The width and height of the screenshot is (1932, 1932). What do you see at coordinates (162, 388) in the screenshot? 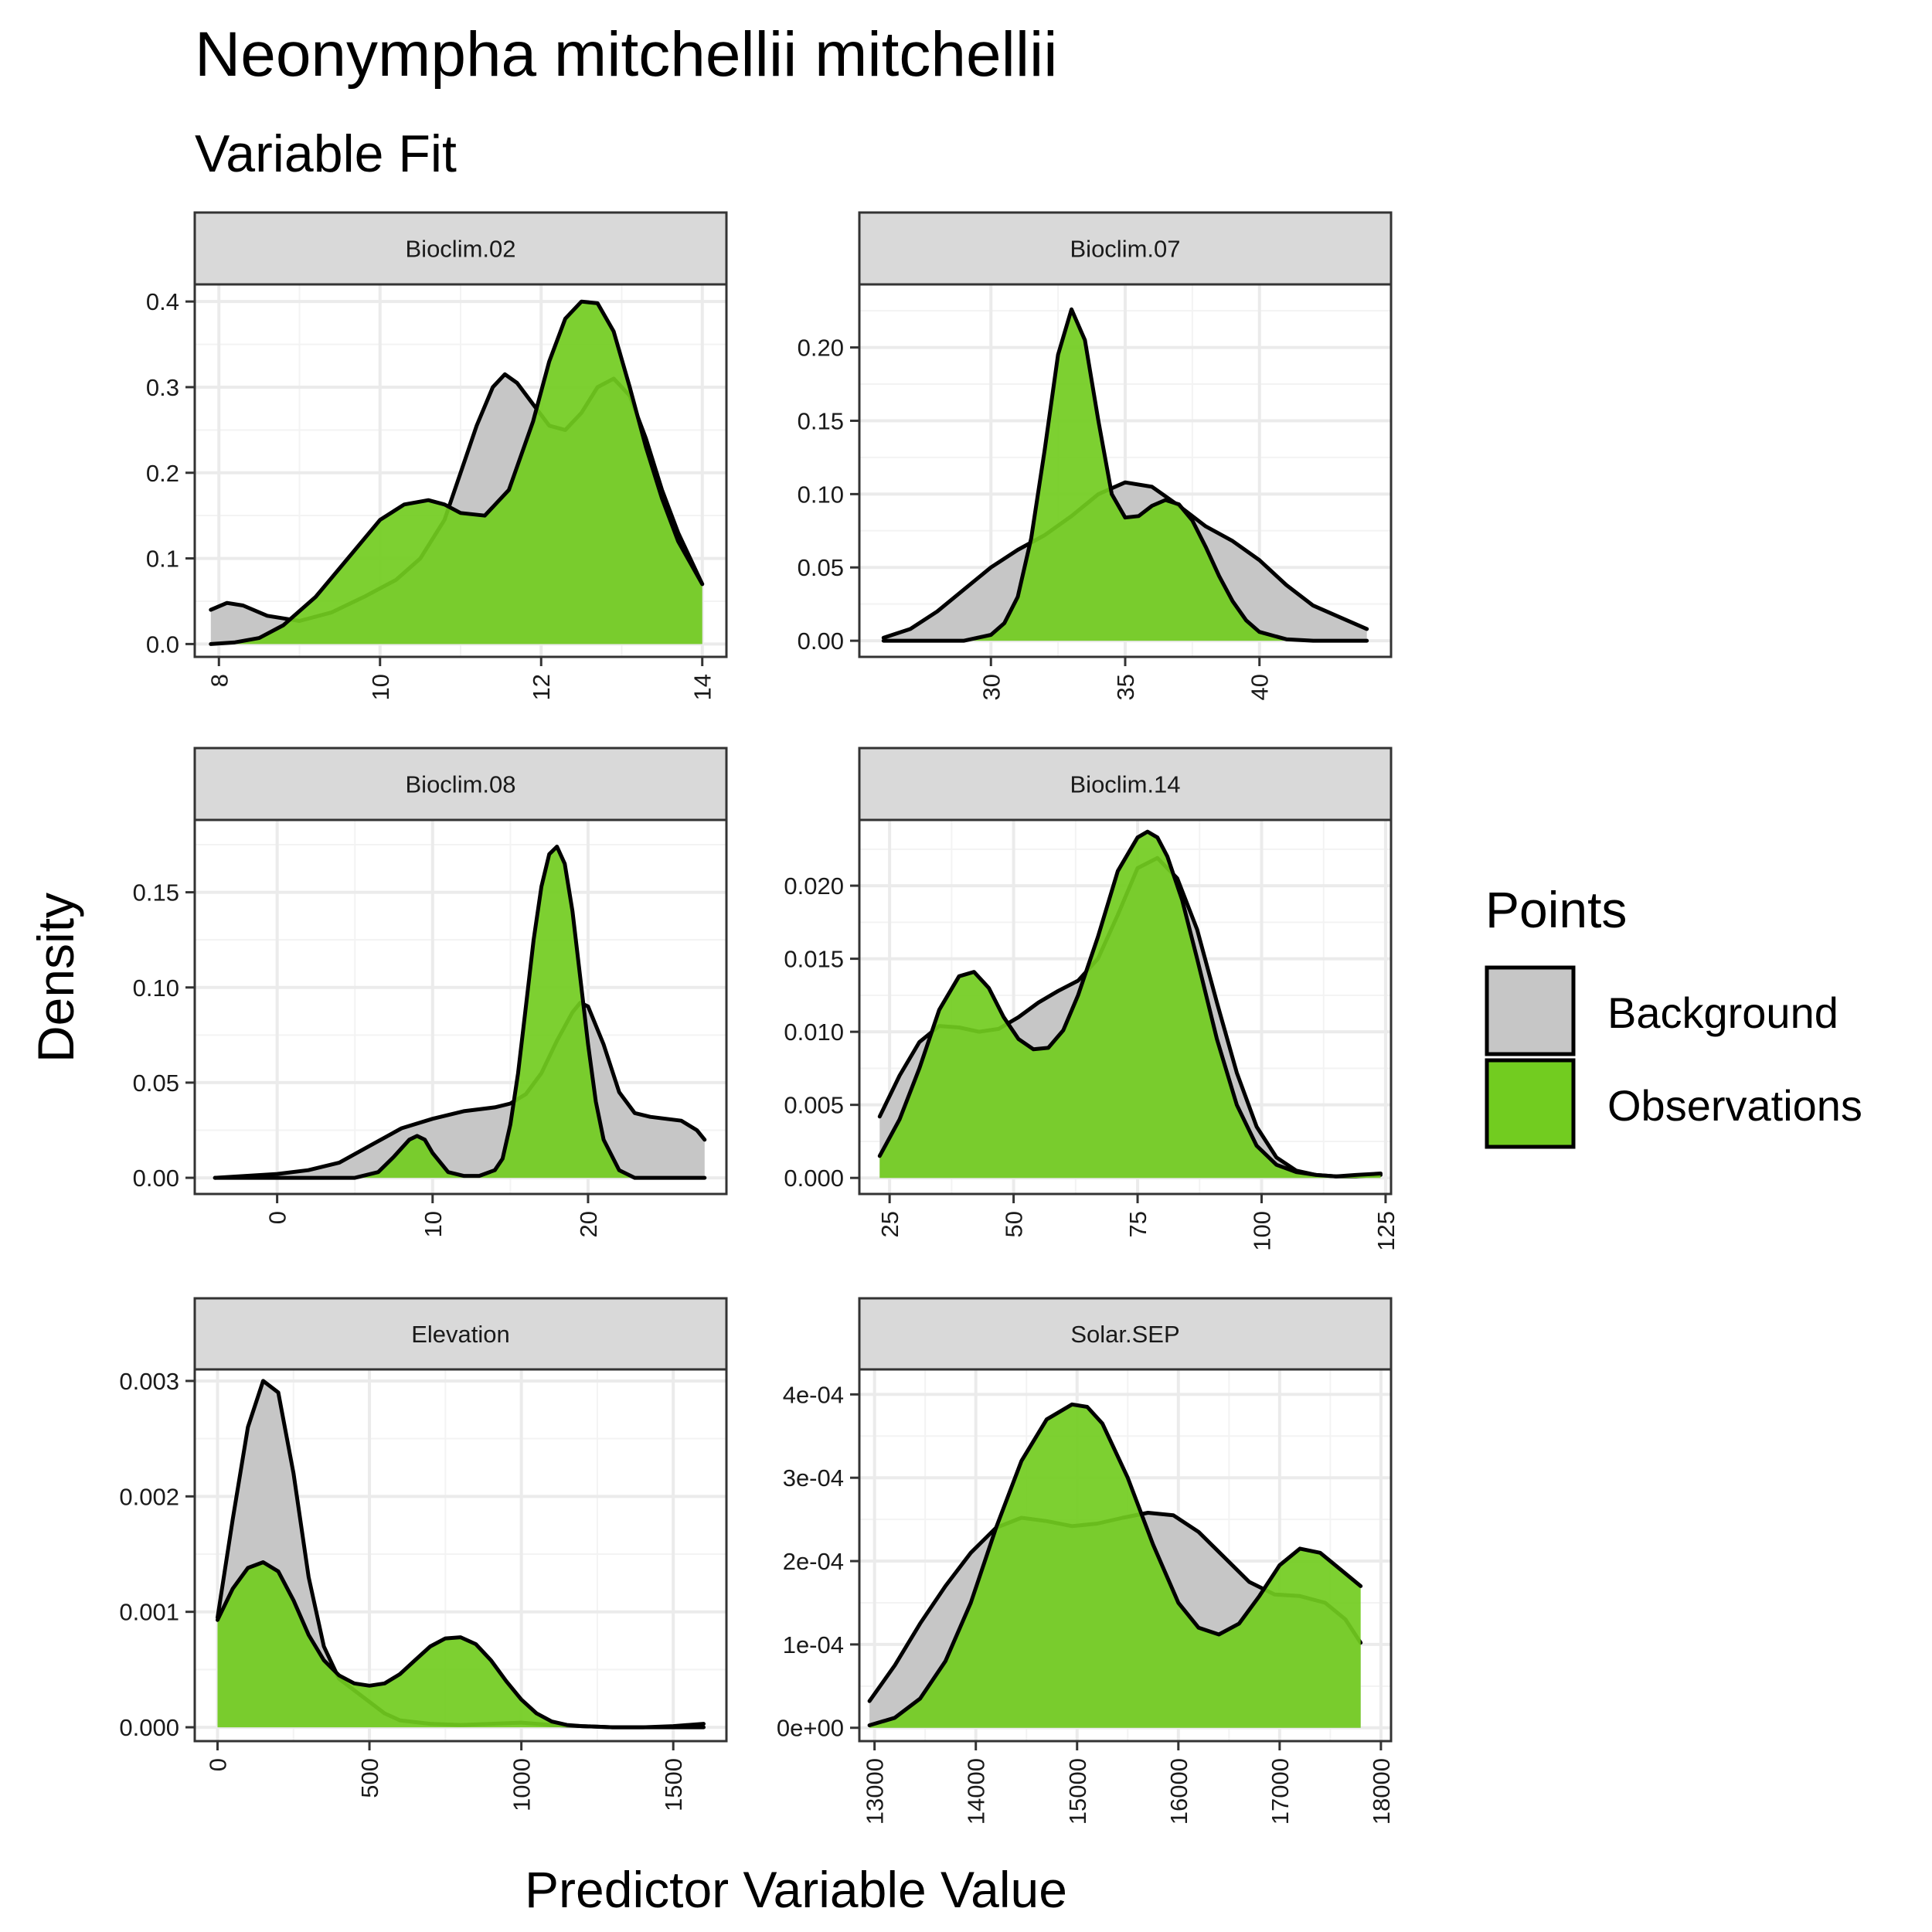
I see `y-tick-label: 0.3` at bounding box center [162, 388].